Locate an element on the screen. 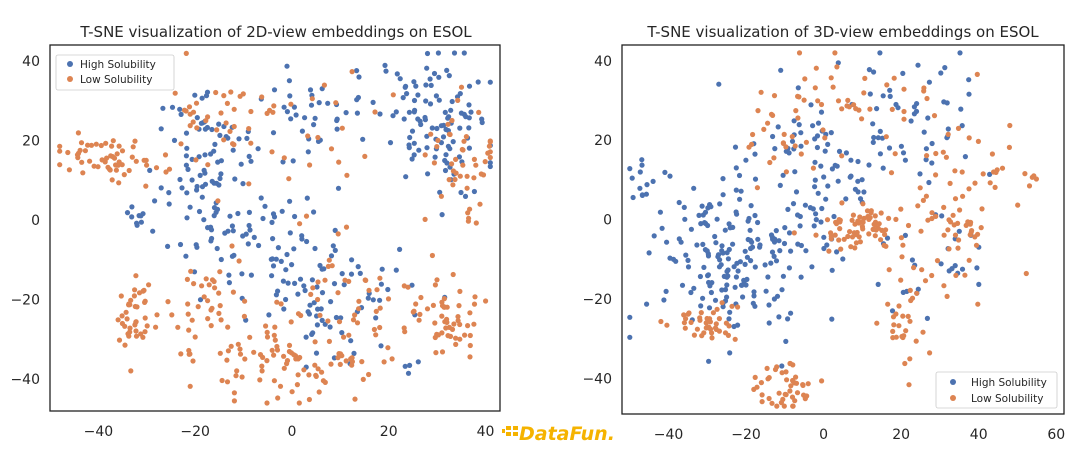 Image resolution: width=1080 pixels, height=463 pixels. y-tick-label: 0 is located at coordinates (607, 221).